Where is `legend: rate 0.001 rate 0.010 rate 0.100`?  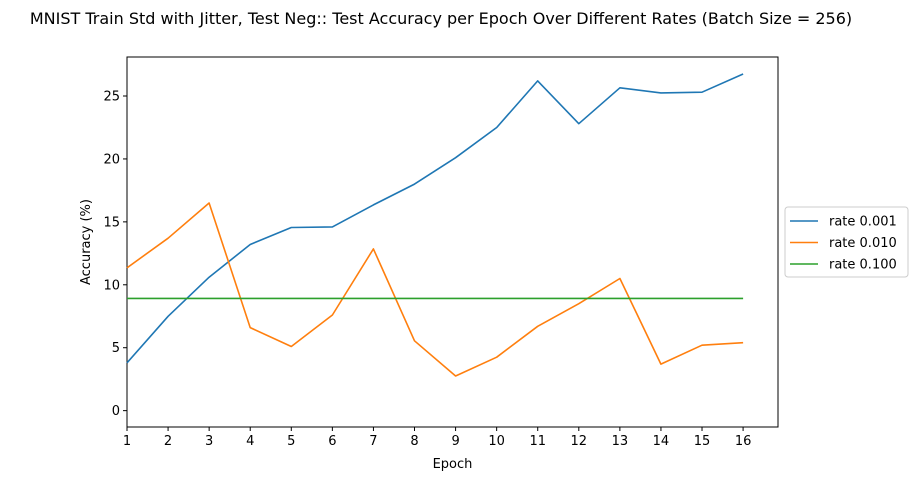
legend: rate 0.001 rate 0.010 rate 0.100 is located at coordinates (846, 242).